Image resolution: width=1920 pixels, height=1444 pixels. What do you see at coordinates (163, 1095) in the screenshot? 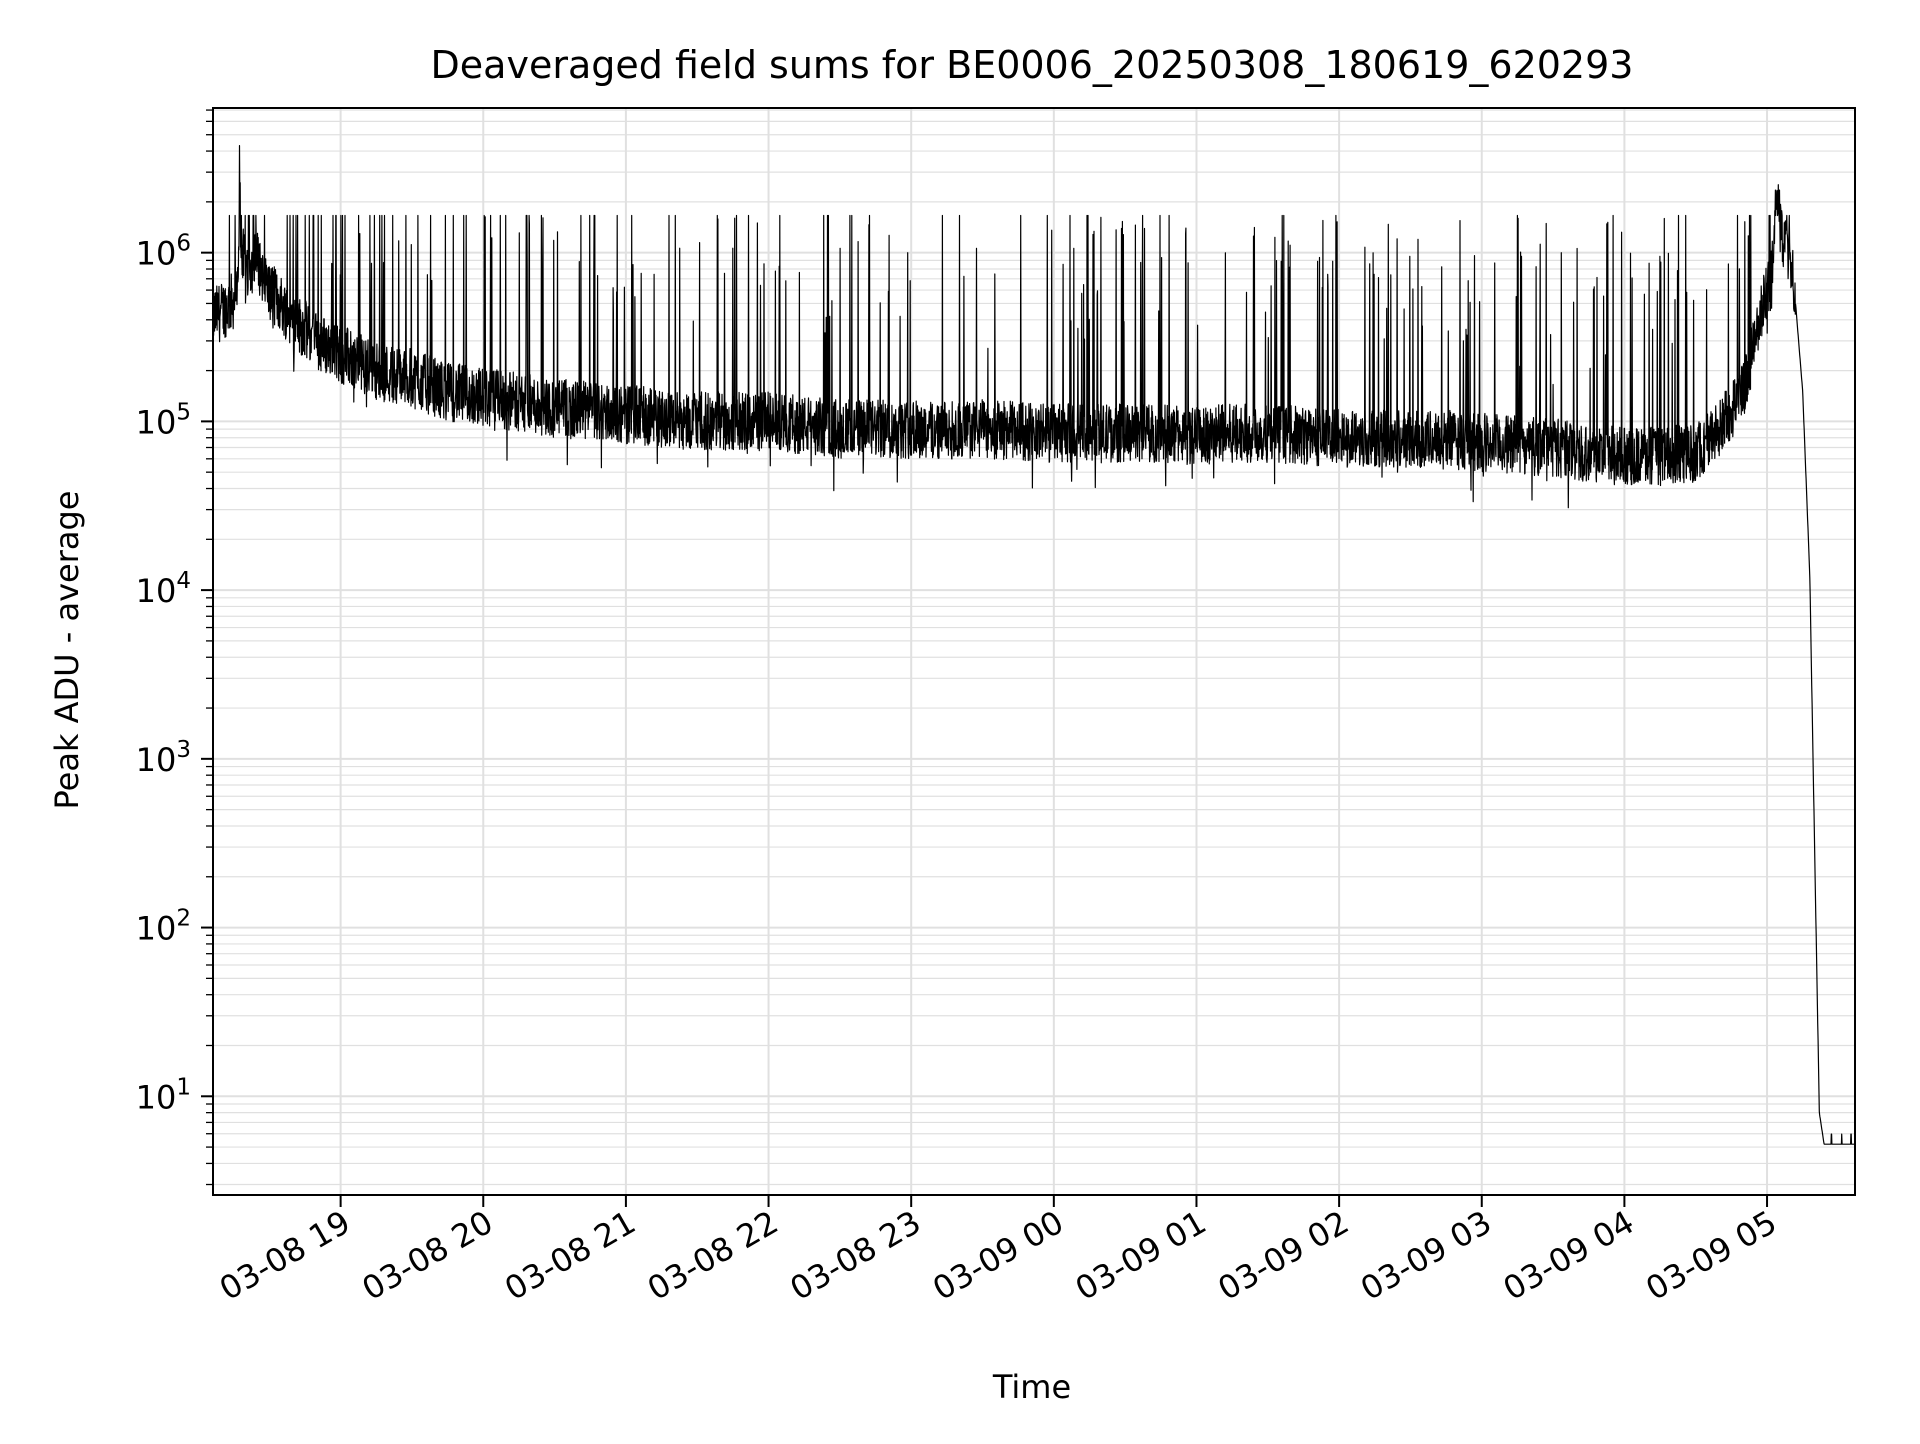
I see `y-tick-label: 10¹` at bounding box center [163, 1095].